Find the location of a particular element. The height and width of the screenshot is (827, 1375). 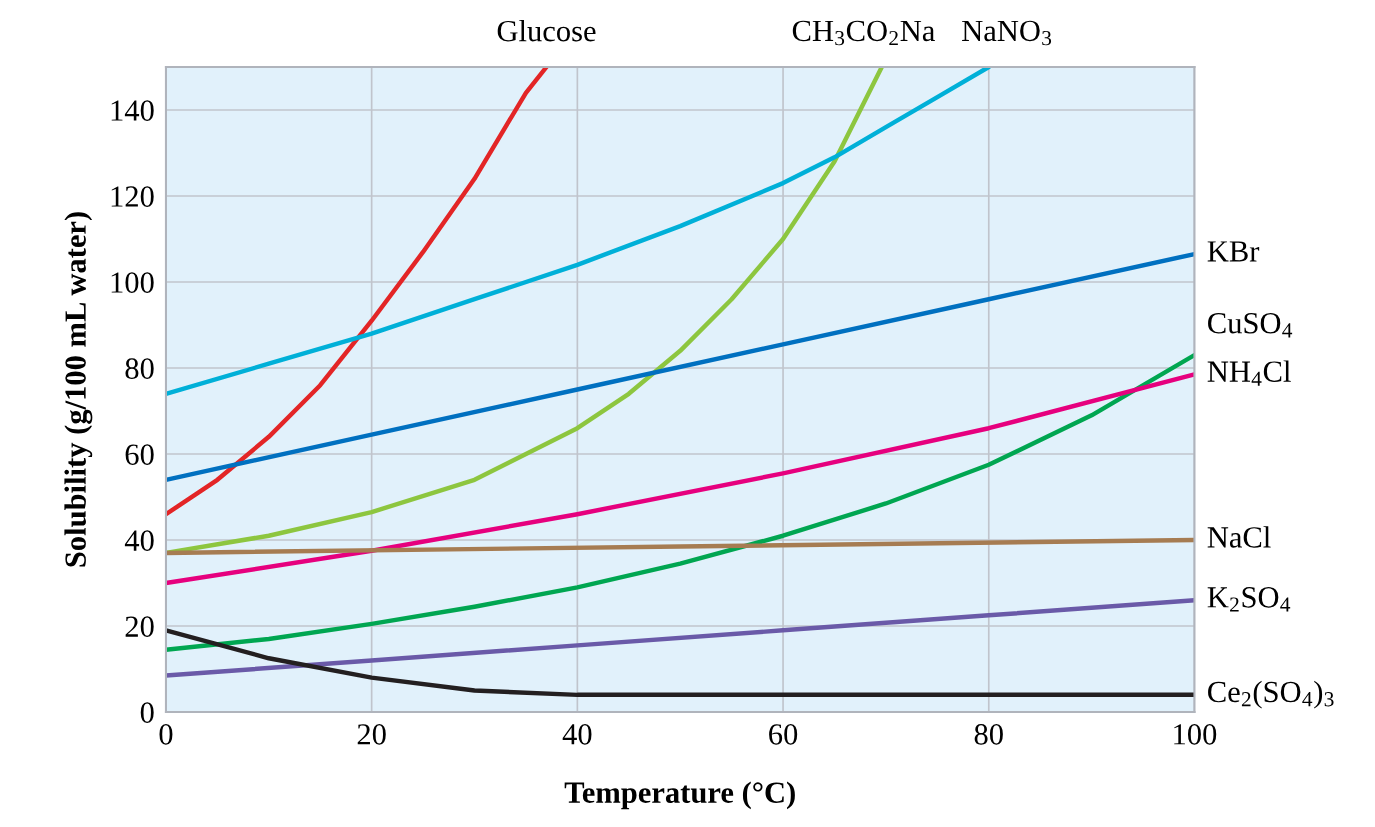

series-label: Glucose is located at coordinates (546, 30).